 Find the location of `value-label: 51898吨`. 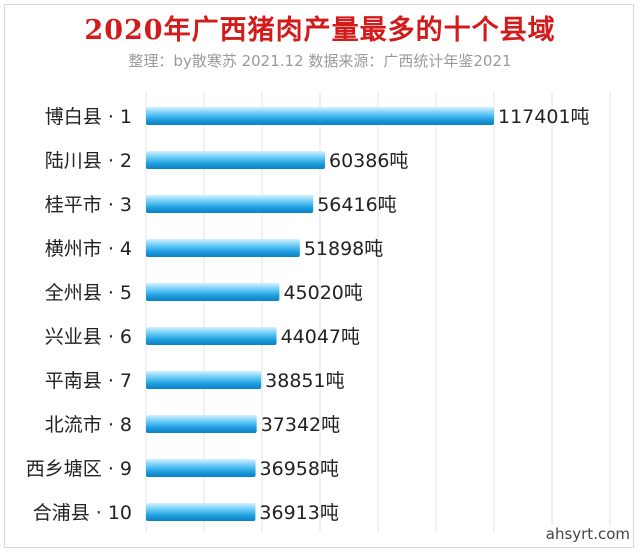

value-label: 51898吨 is located at coordinates (343, 249).